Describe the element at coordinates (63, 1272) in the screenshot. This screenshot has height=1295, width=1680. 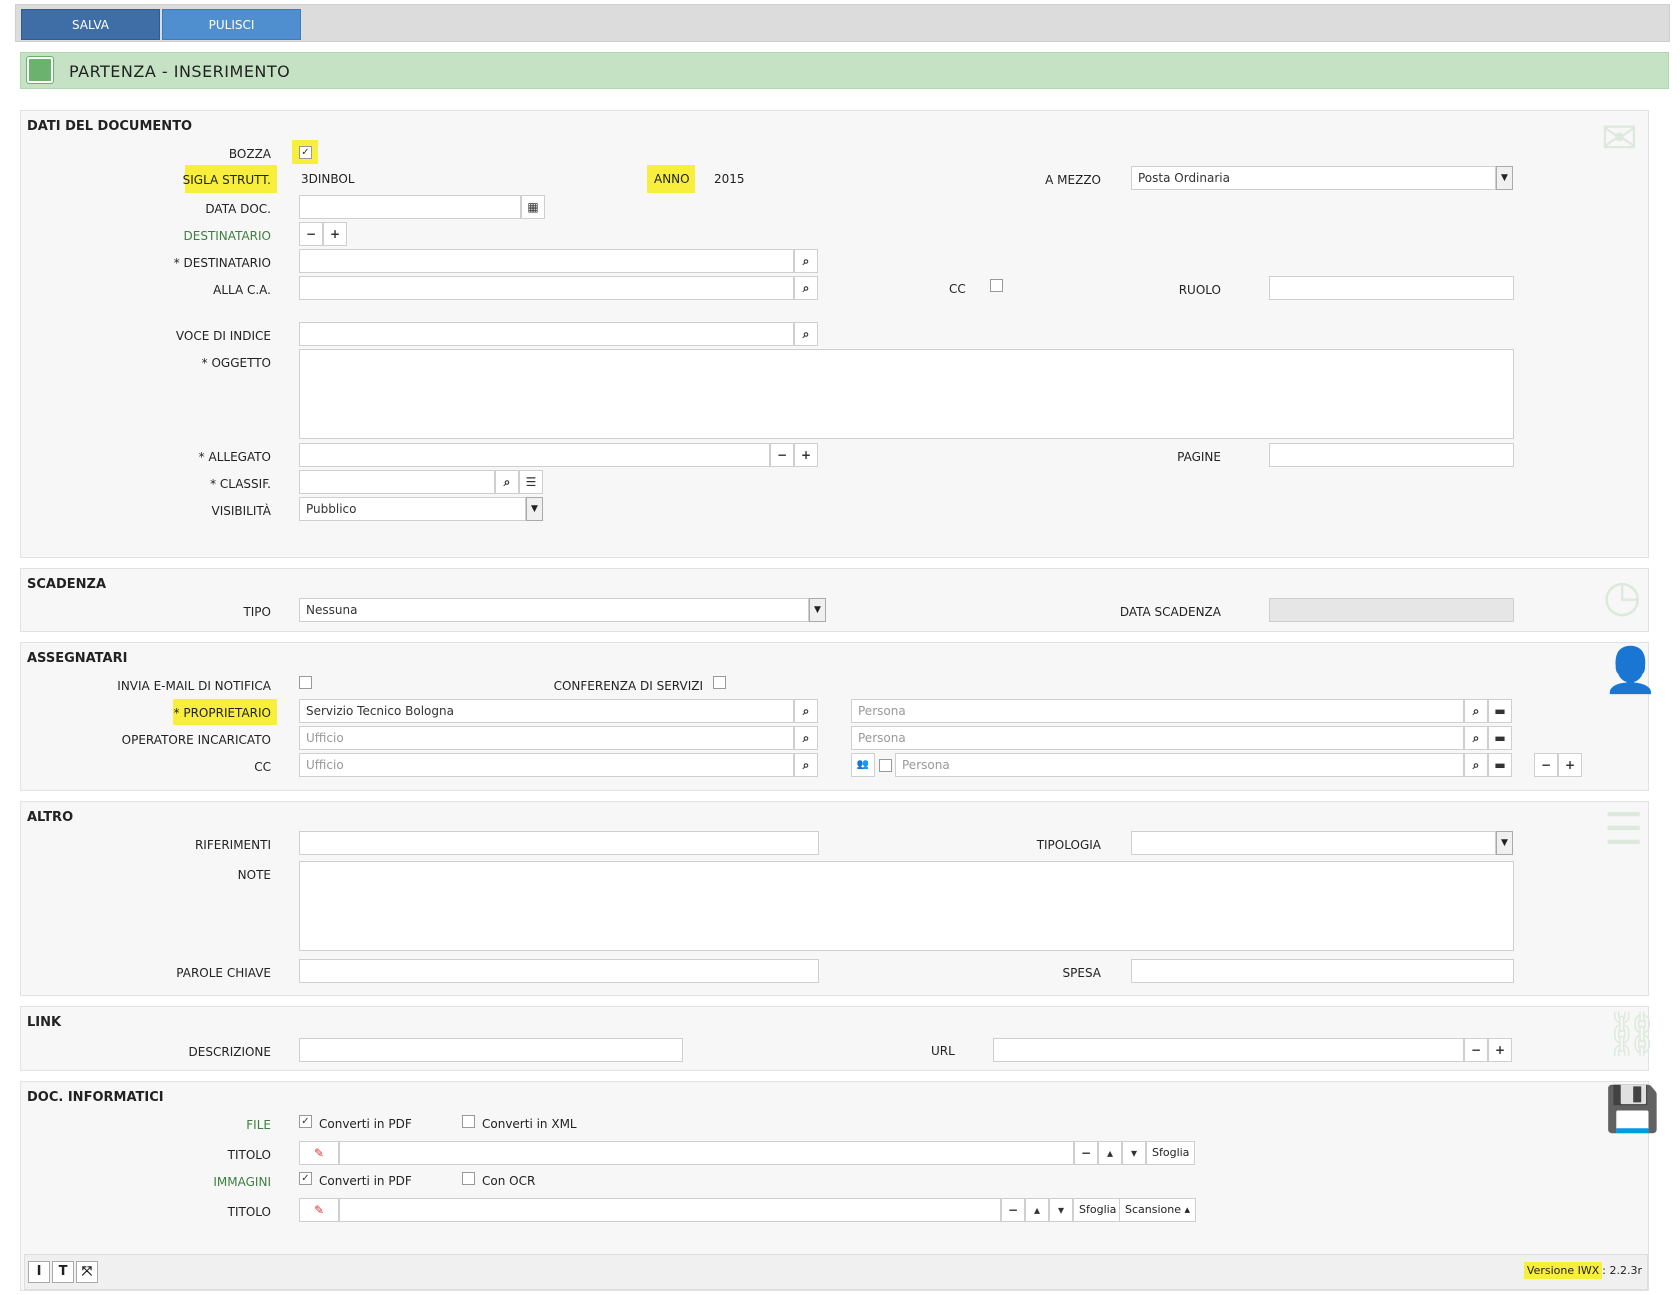
I see `text-icon: T` at that location.